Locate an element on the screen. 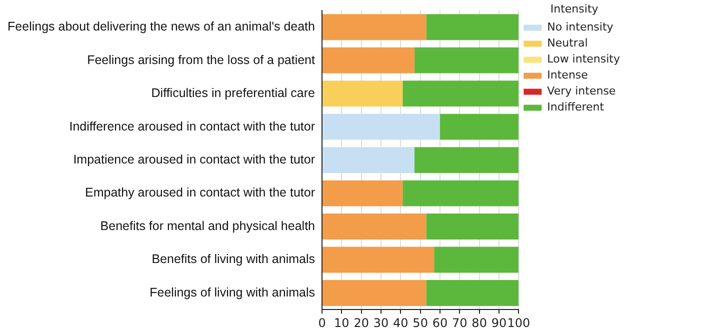 This screenshot has height=336, width=718. x-tick-label: 100 is located at coordinates (518, 323).